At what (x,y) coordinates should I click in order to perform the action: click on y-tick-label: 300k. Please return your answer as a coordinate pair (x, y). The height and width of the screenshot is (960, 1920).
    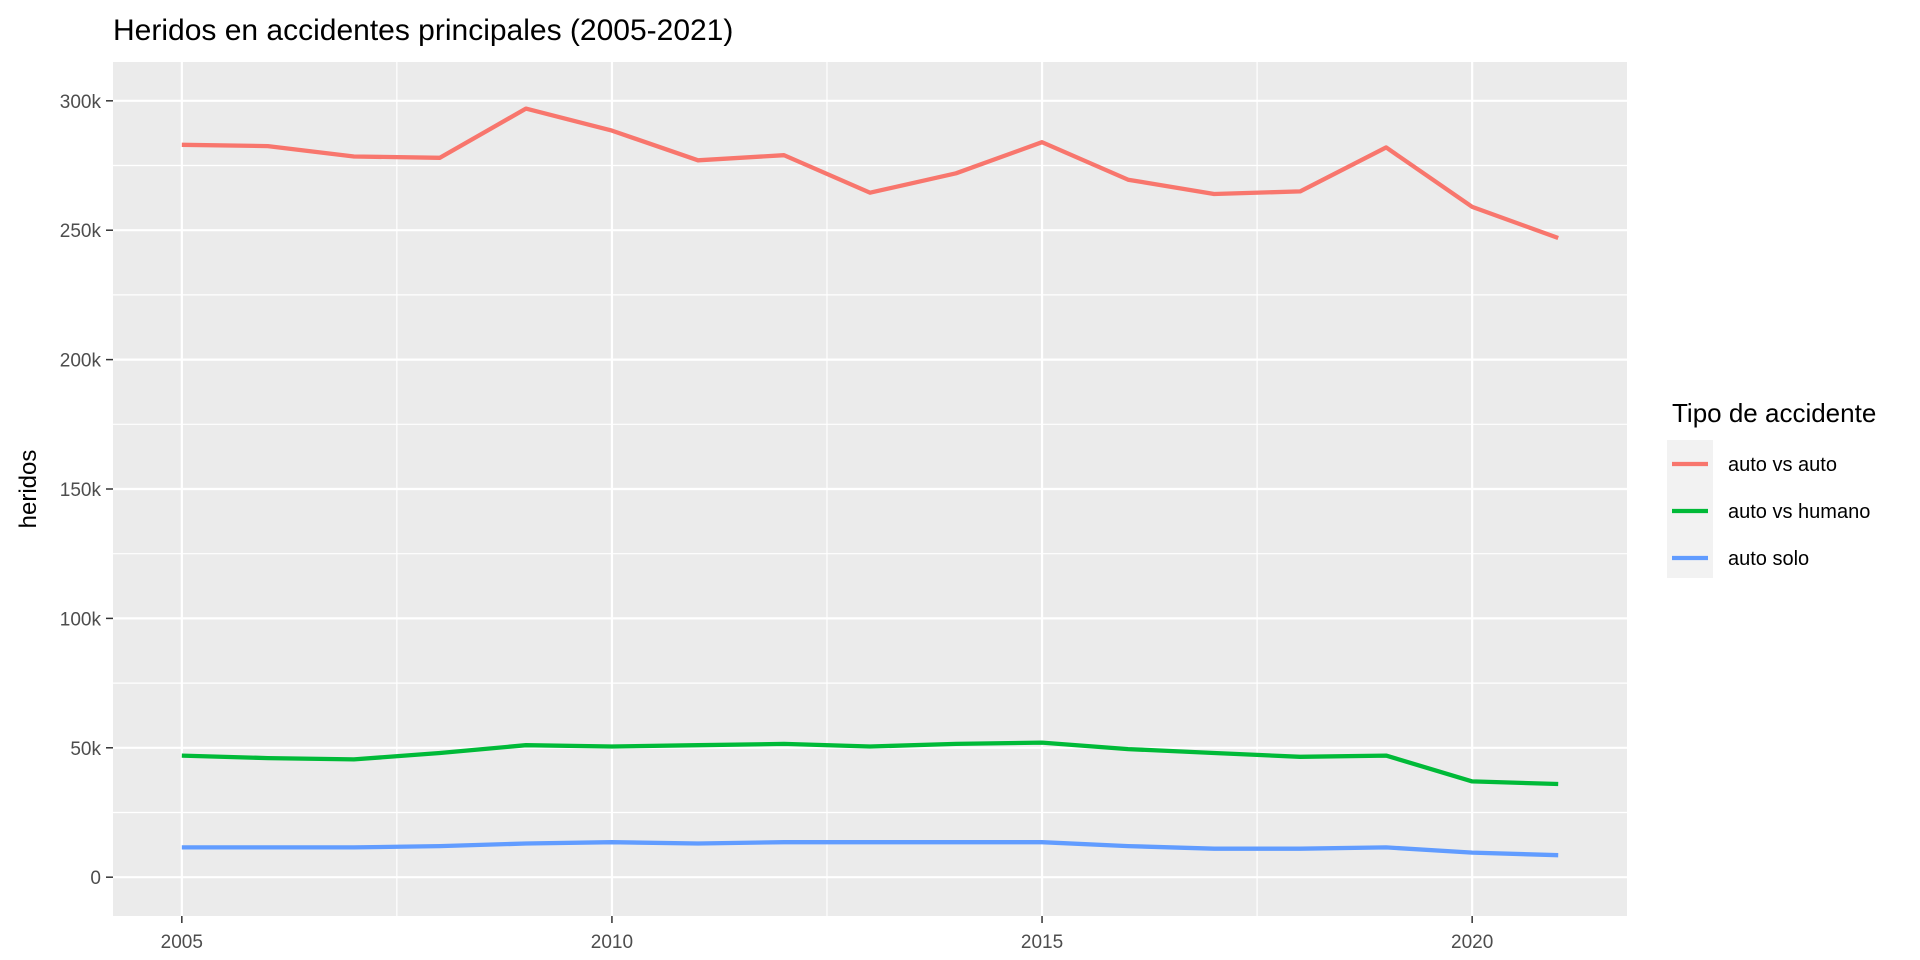
    Looking at the image, I should click on (81, 102).